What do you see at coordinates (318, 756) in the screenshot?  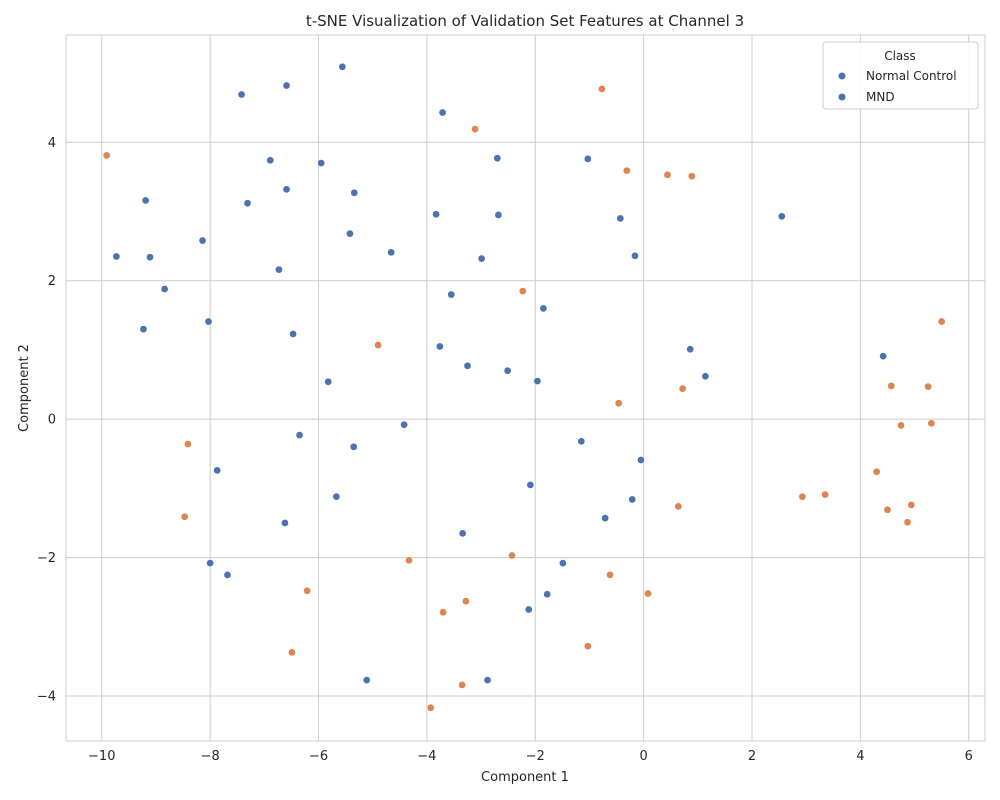 I see `x-tick-label: −6` at bounding box center [318, 756].